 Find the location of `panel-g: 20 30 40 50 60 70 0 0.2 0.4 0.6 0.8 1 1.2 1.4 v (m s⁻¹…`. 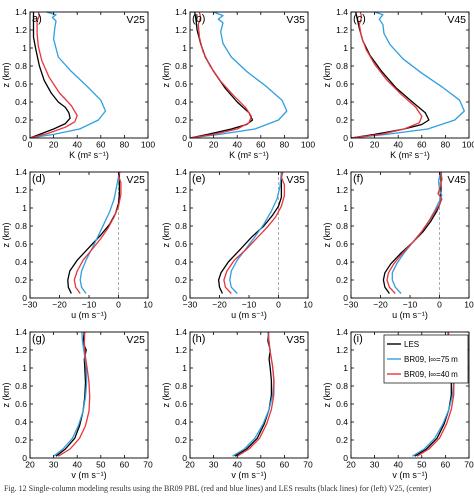

panel-g: 20 30 40 50 60 70 0 0.2 0.4 0.6 0.8 1 1.2 1.4 v (m s⁻¹… is located at coordinates (77, 403).